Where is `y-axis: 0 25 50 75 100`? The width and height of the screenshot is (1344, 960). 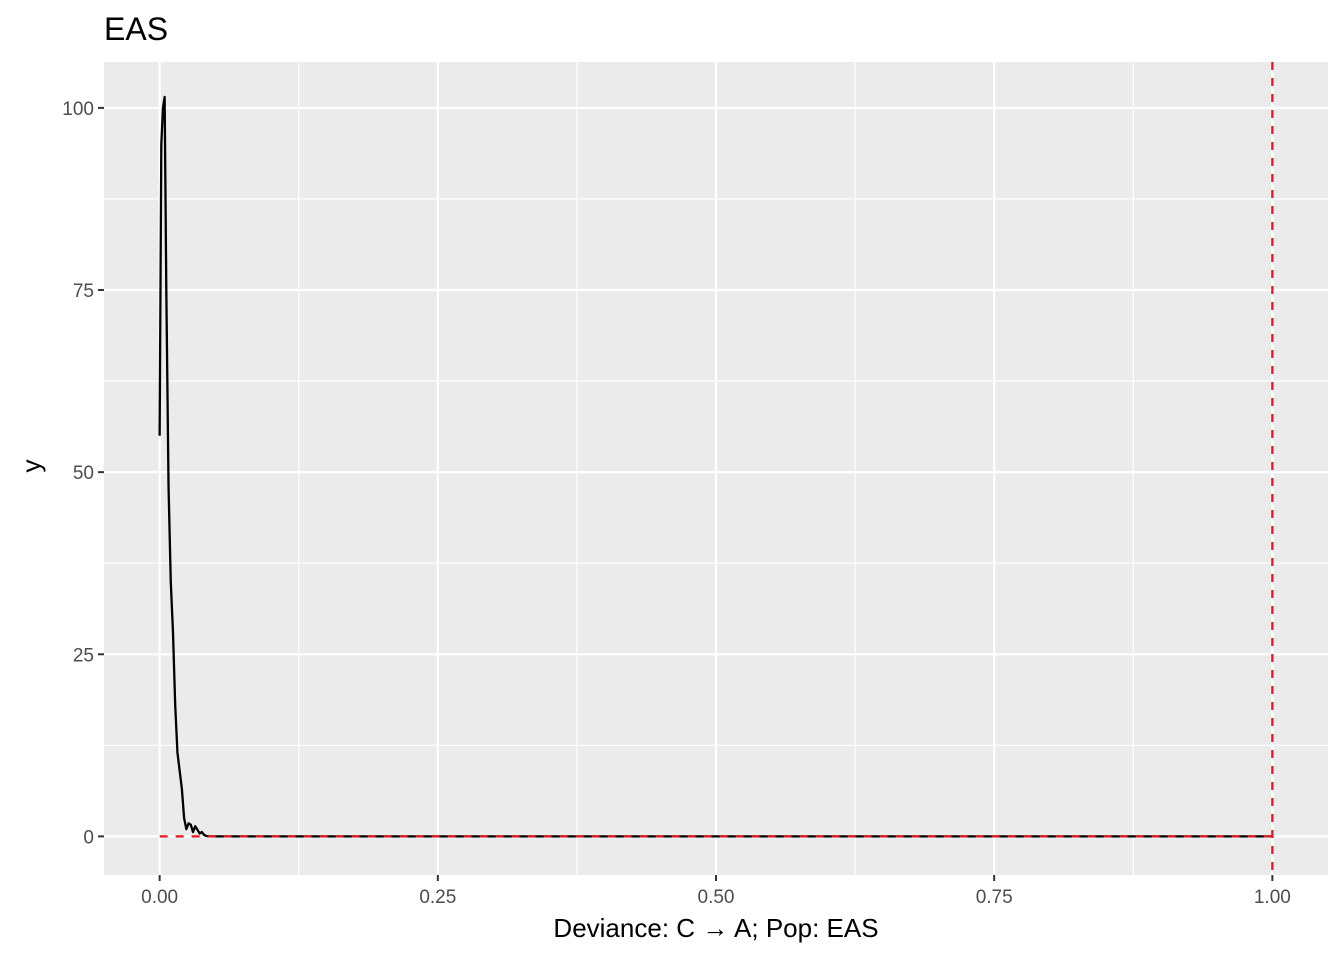
y-axis: 0 25 50 75 100 is located at coordinates (83, 473).